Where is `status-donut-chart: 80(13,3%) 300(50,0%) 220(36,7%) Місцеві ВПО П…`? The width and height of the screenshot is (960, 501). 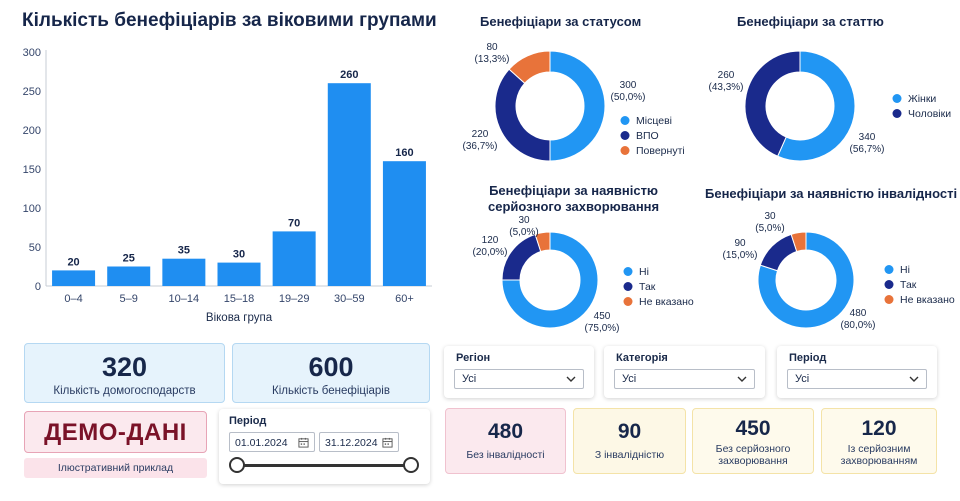
status-donut-chart: 80(13,3%) 300(50,0%) 220(36,7%) Місцеві ВПО П… is located at coordinates (573, 102).